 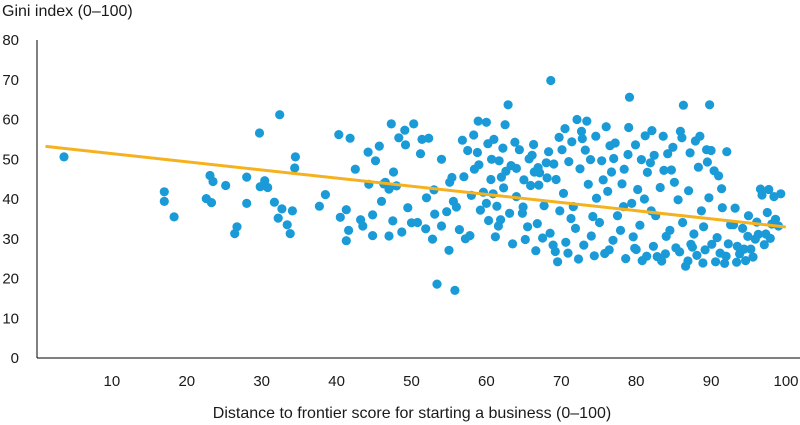 What do you see at coordinates (10, 279) in the screenshot?
I see `y-tick-label: 20` at bounding box center [10, 279].